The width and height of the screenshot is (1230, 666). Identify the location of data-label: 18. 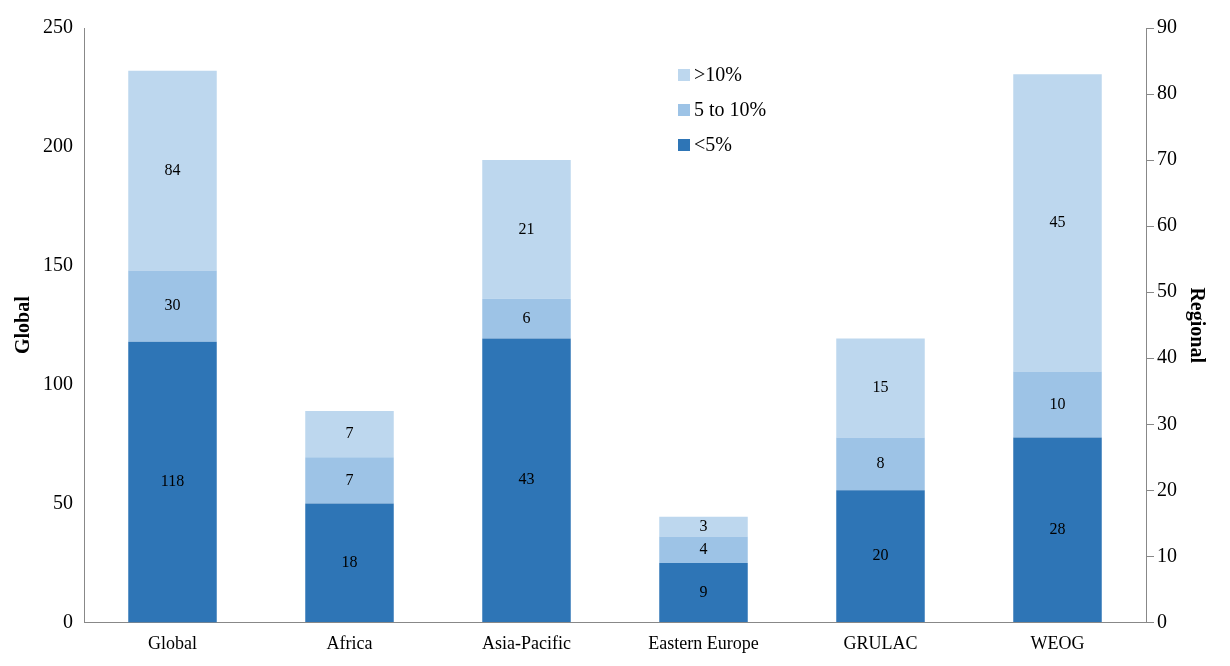
(349, 561).